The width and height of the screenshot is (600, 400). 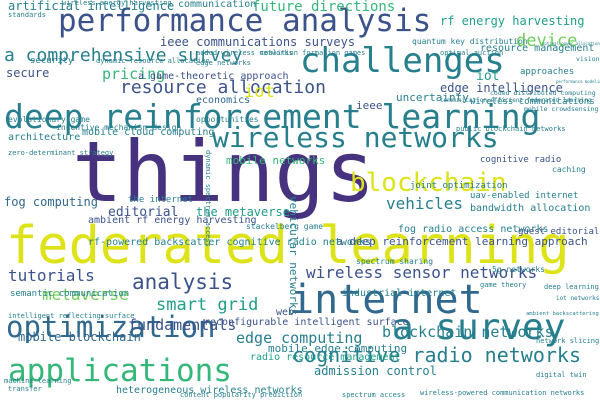 What do you see at coordinates (213, 76) in the screenshot?
I see `word-a-game-theoretic-approach: a game-theoretic approach` at bounding box center [213, 76].